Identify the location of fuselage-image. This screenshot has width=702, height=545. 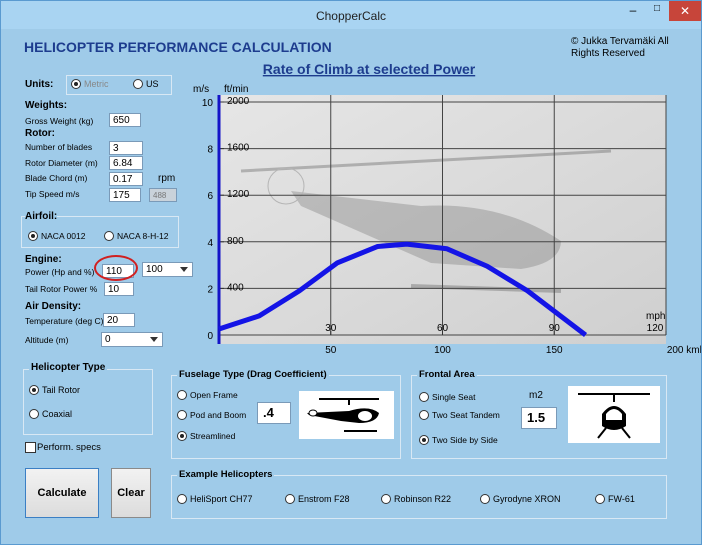
(346, 415).